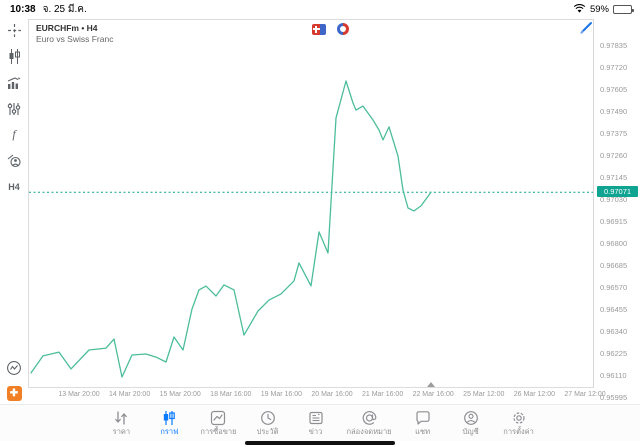 The width and height of the screenshot is (640, 447). Describe the element at coordinates (614, 331) in the screenshot. I see `price-tick-label: 0.96340` at that location.